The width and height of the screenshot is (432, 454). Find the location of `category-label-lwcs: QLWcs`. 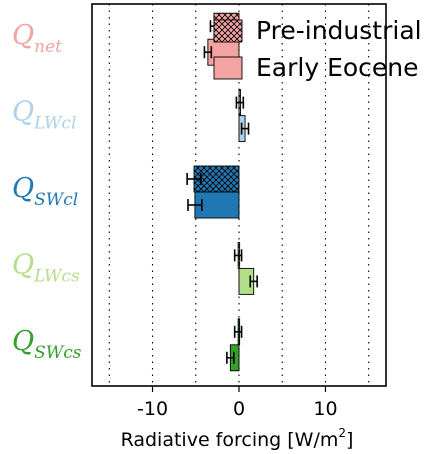

category-label-lwcs: QLWcs is located at coordinates (46, 267).